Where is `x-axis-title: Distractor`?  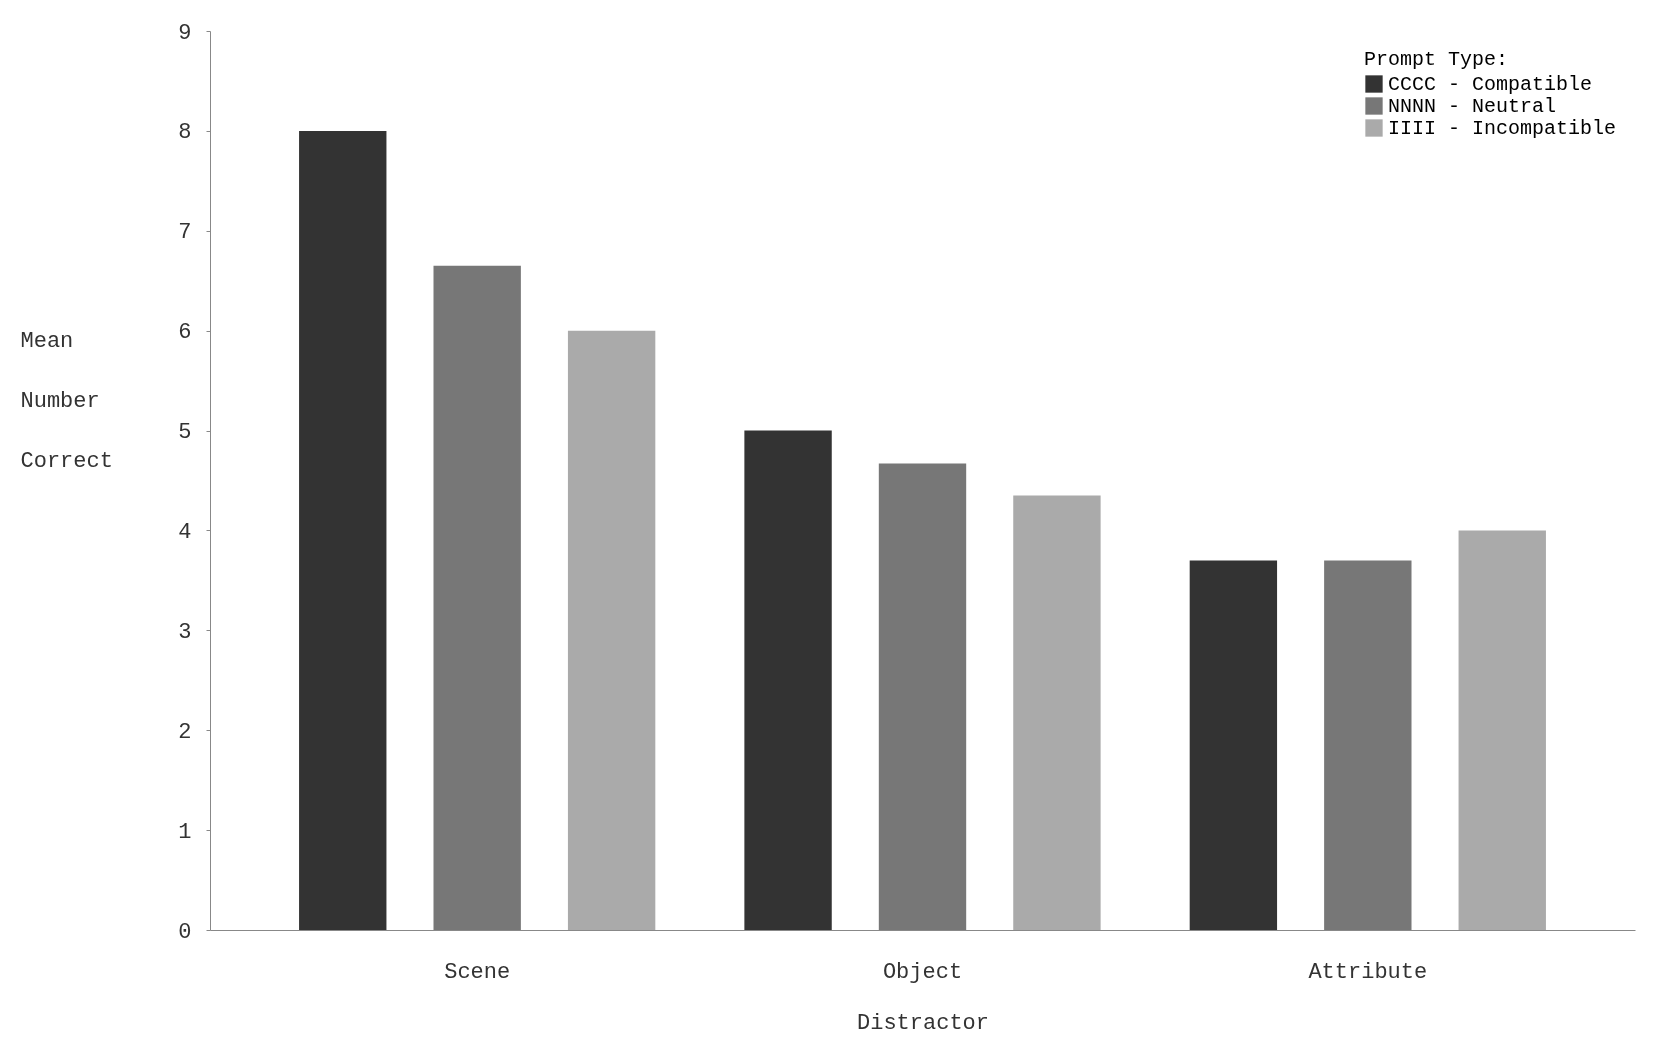
x-axis-title: Distractor is located at coordinates (923, 1023).